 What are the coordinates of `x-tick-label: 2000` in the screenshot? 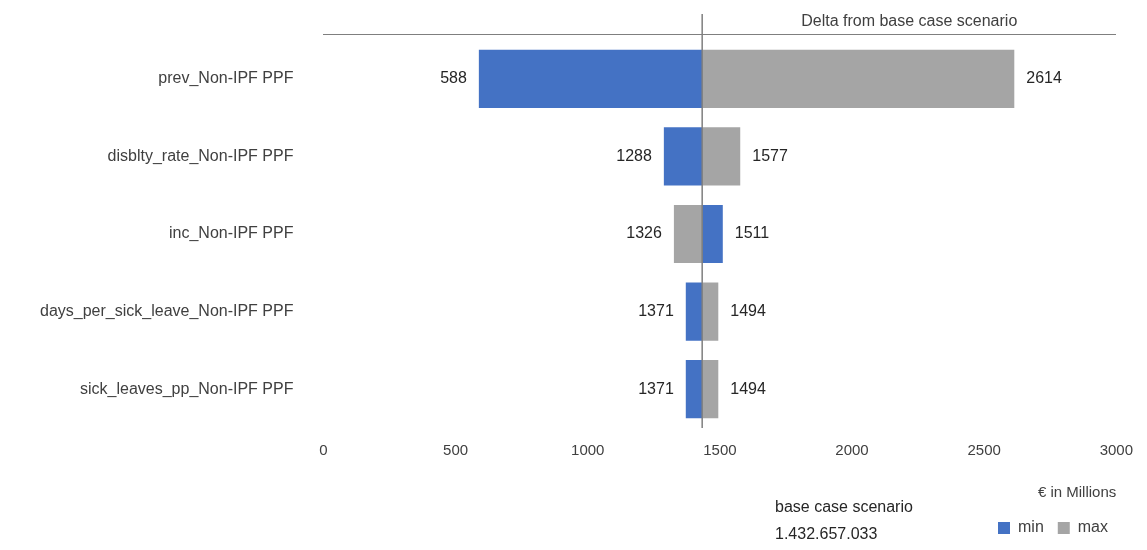 It's located at (852, 450).